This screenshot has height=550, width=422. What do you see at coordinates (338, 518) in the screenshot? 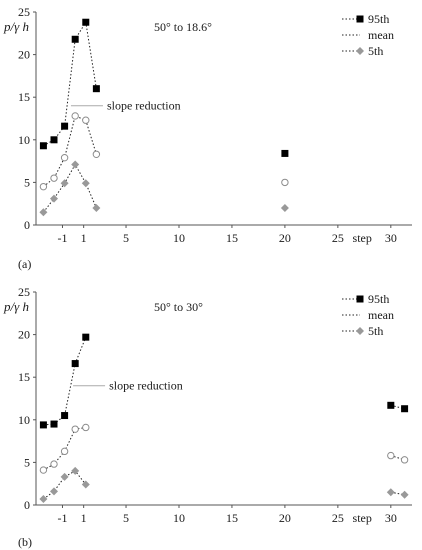
I see `x-tick-label: 25` at bounding box center [338, 518].